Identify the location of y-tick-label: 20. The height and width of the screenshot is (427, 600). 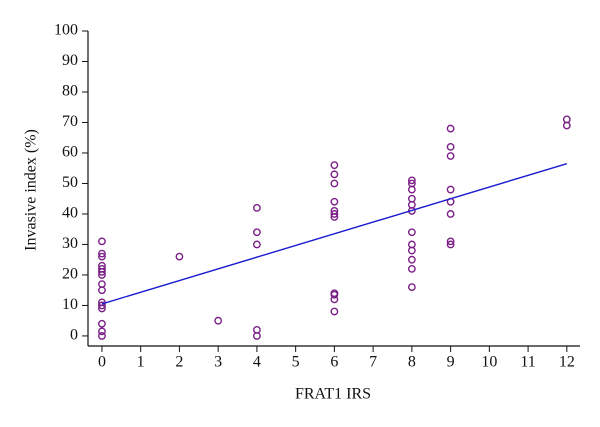
(70, 274).